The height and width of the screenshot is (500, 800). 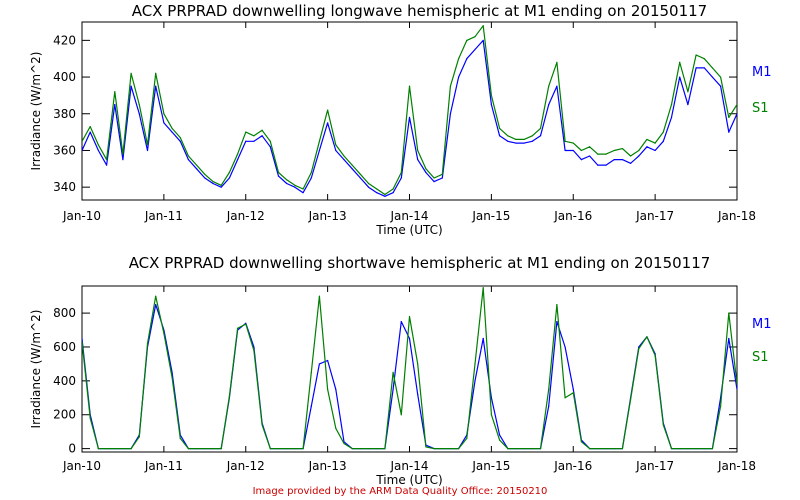 I want to click on x-tick-label: Jan-14, so click(x=408, y=216).